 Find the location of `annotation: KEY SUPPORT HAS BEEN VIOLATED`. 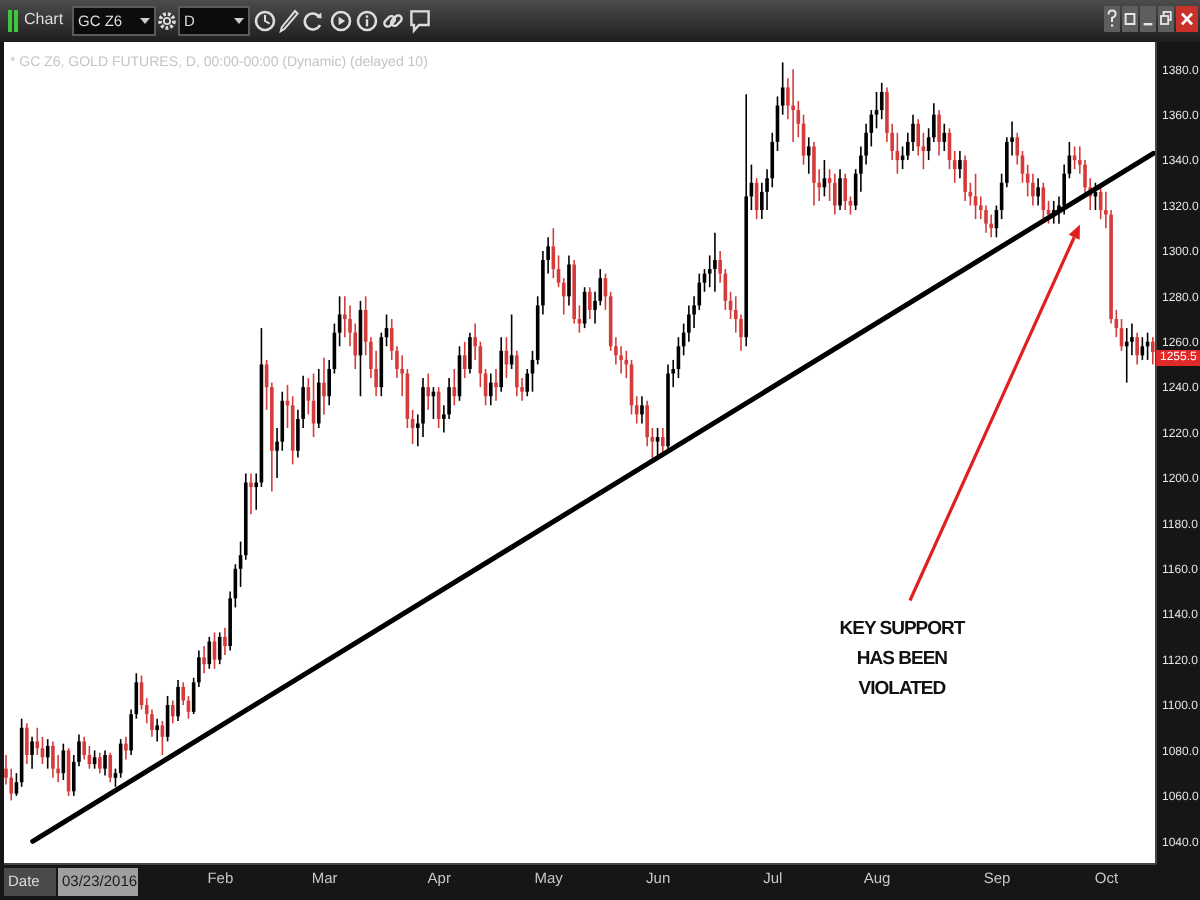

annotation: KEY SUPPORT HAS BEEN VIOLATED is located at coordinates (902, 660).